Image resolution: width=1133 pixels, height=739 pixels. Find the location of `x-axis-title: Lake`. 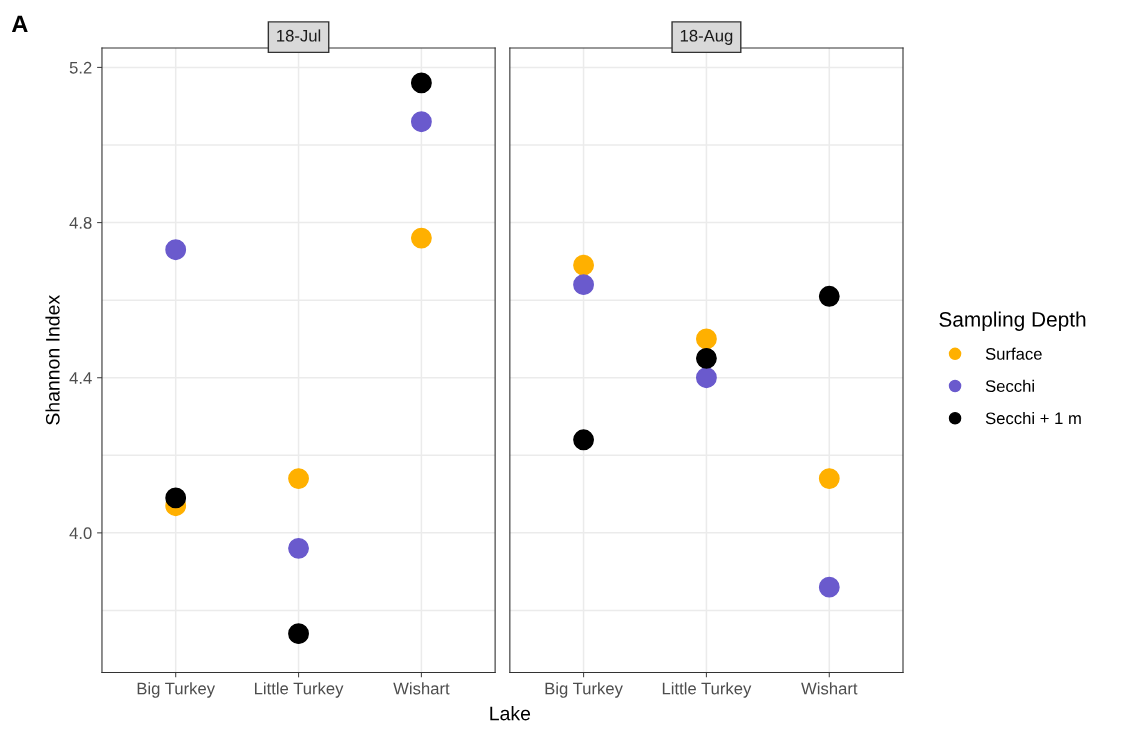

x-axis-title: Lake is located at coordinates (510, 713).